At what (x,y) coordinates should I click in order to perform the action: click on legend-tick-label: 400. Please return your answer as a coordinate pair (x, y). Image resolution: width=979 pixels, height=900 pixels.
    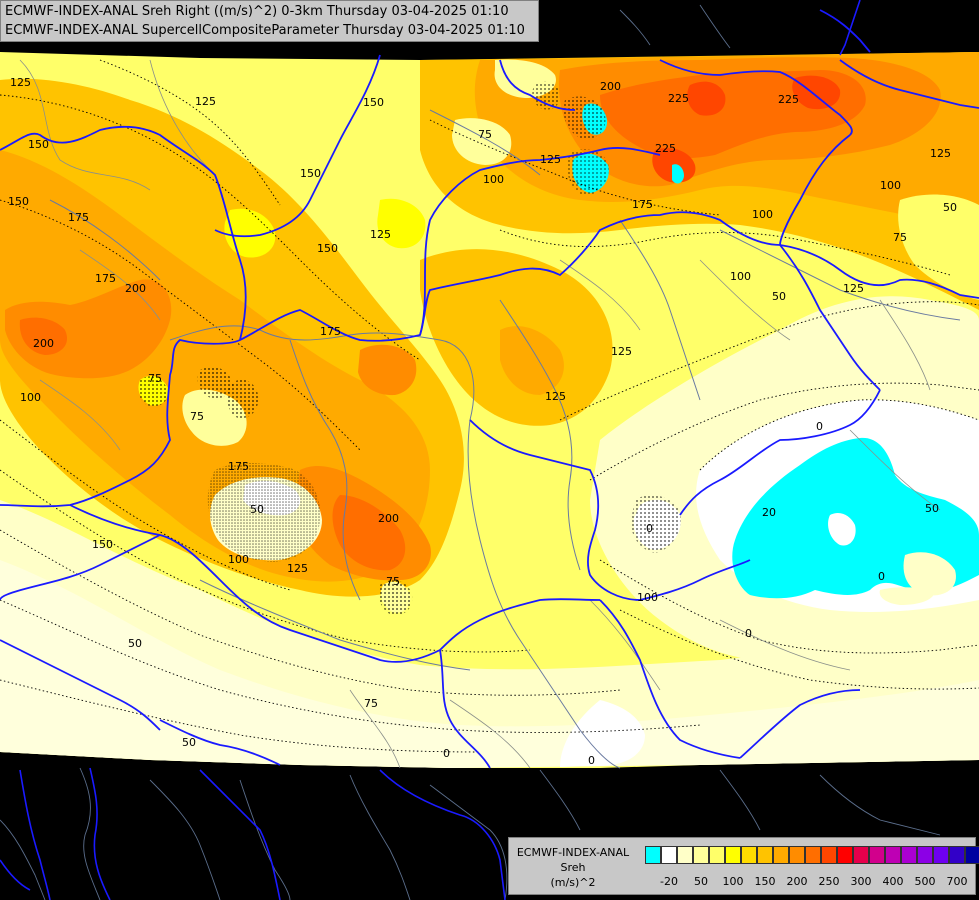
    Looking at the image, I should click on (893, 881).